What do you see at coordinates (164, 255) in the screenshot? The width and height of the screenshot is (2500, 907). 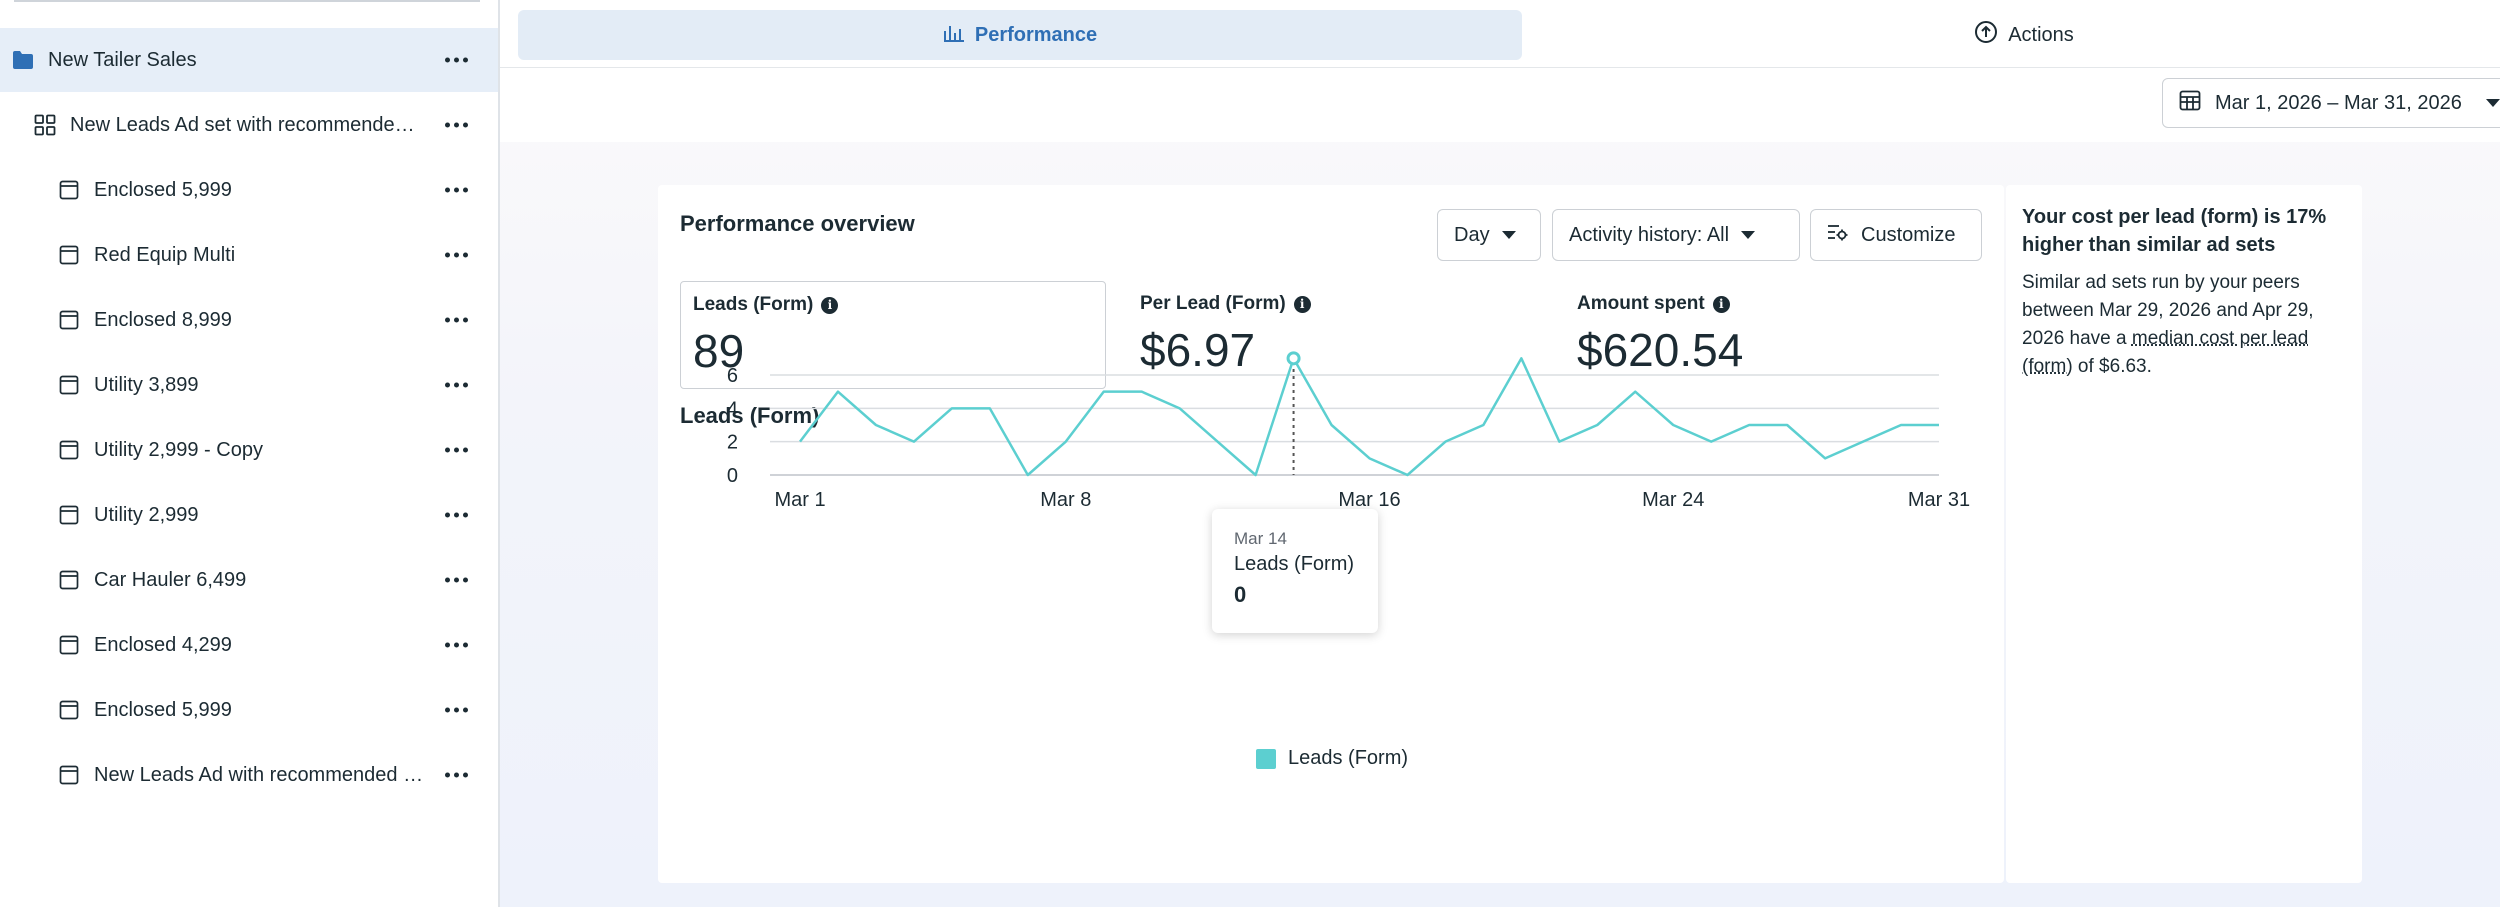 I see `sidebar-item-label: Red Equip Multi` at bounding box center [164, 255].